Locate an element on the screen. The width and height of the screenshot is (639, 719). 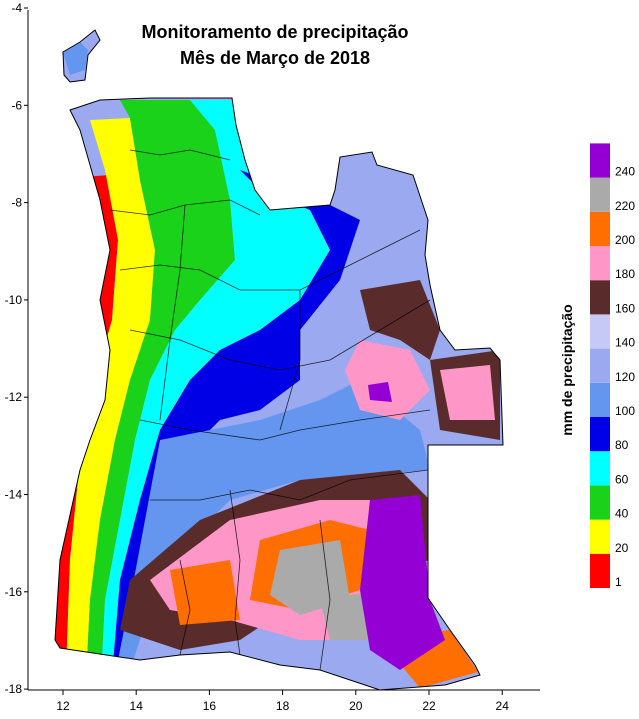
legend-tick-label: 20 is located at coordinates (622, 548).